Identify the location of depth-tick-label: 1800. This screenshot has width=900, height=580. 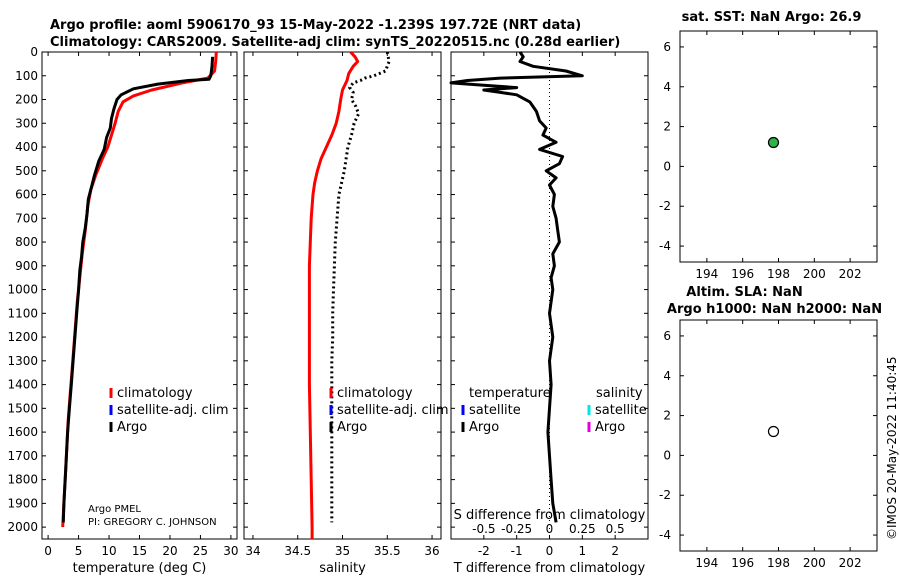
(22, 480).